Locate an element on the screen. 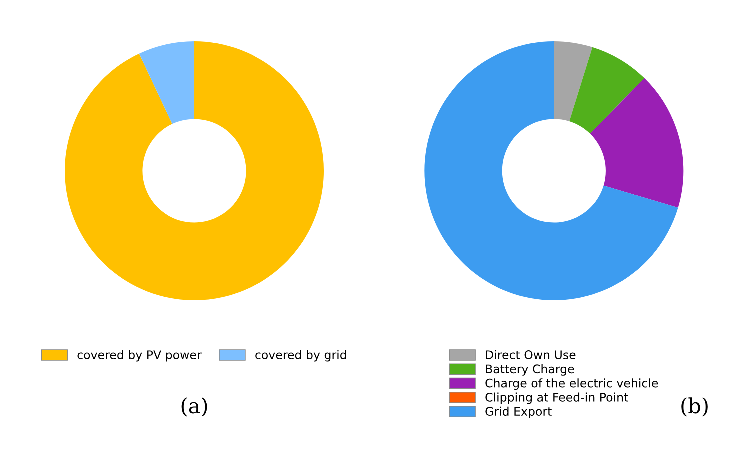 This screenshot has height=456, width=734. legend-label: covered by grid is located at coordinates (301, 356).